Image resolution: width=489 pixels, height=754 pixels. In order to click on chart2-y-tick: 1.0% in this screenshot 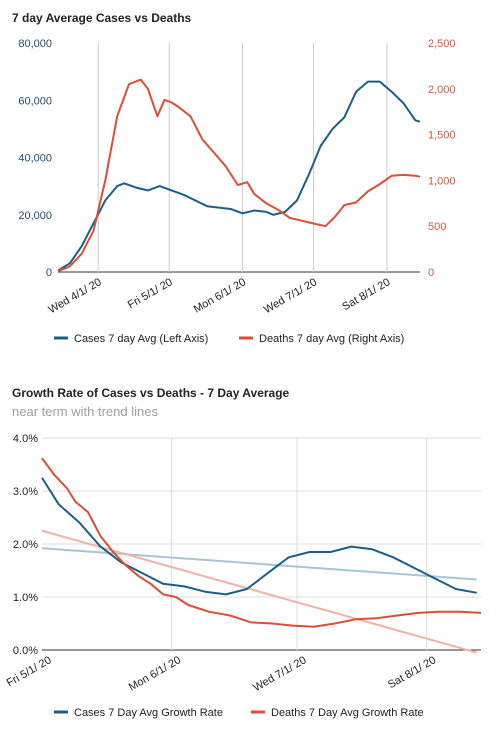, I will do `click(25, 598)`.